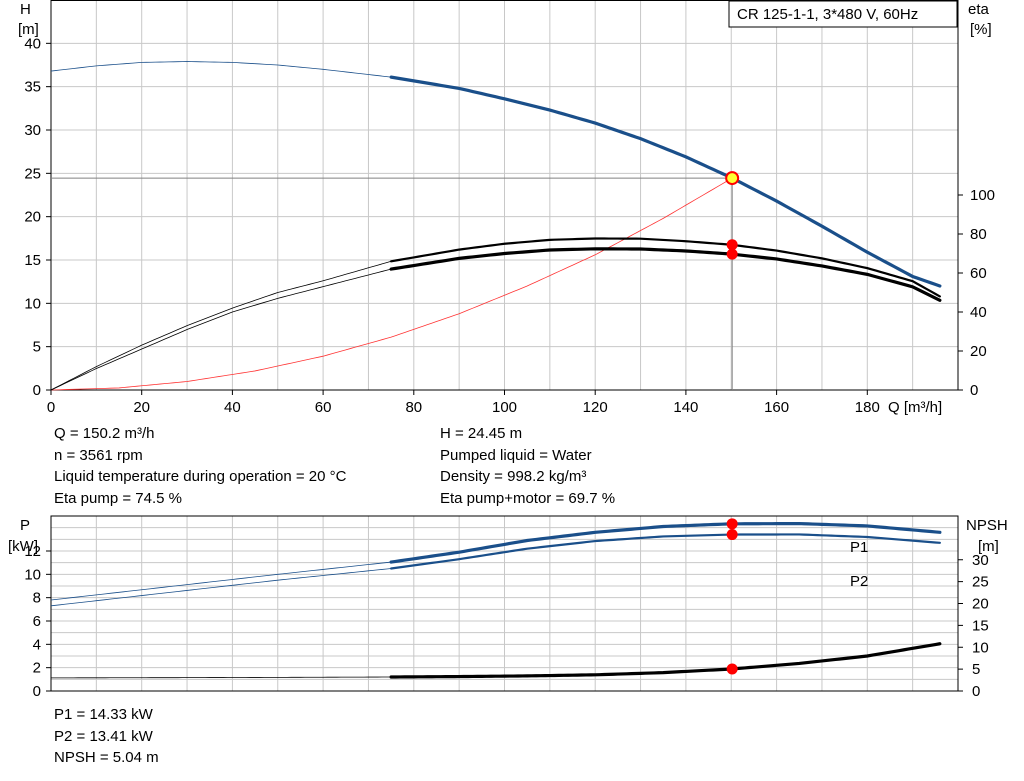 This screenshot has width=1024, height=781. I want to click on left-tick-label: 4, so click(37, 644).